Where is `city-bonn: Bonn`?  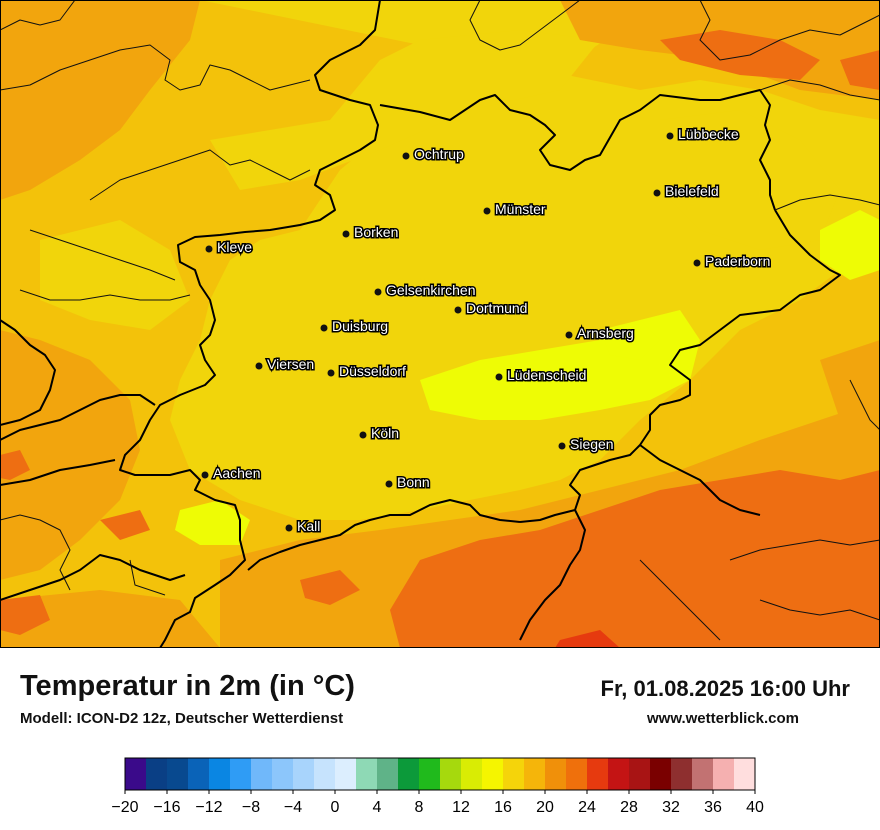
city-bonn: Bonn is located at coordinates (408, 482).